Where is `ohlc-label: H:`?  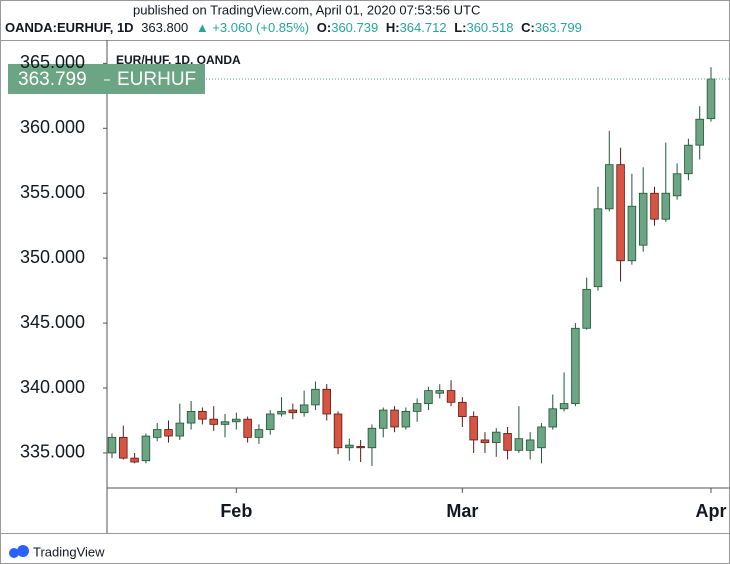 ohlc-label: H: is located at coordinates (393, 27).